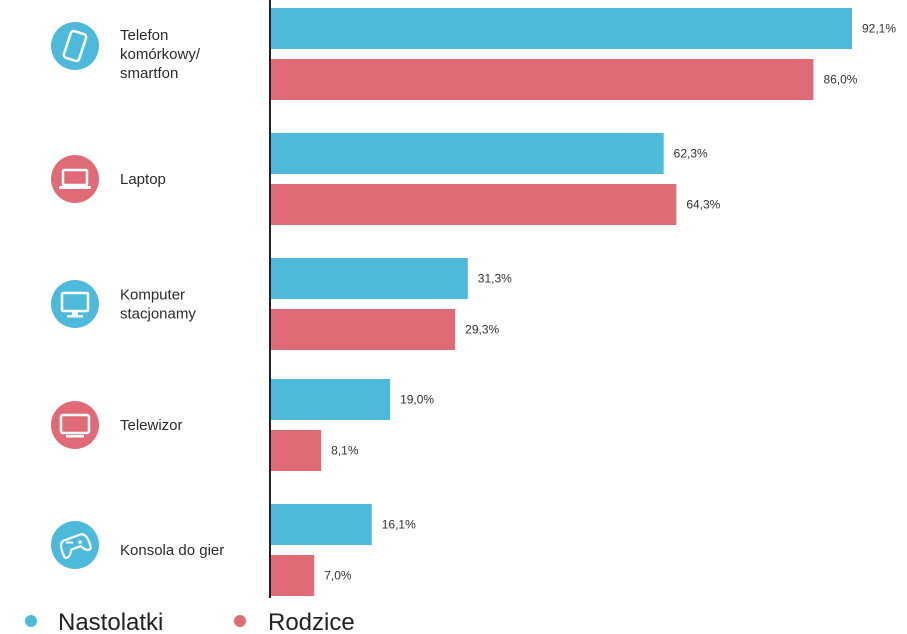  Describe the element at coordinates (158, 305) in the screenshot. I see `category-label-2: Komputer stacjonamy` at that location.